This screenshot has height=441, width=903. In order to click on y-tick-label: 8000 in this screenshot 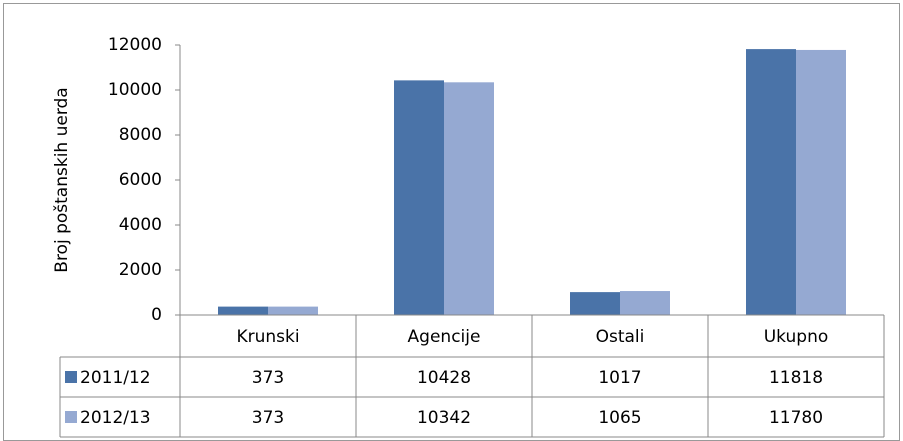, I will do `click(140, 135)`.